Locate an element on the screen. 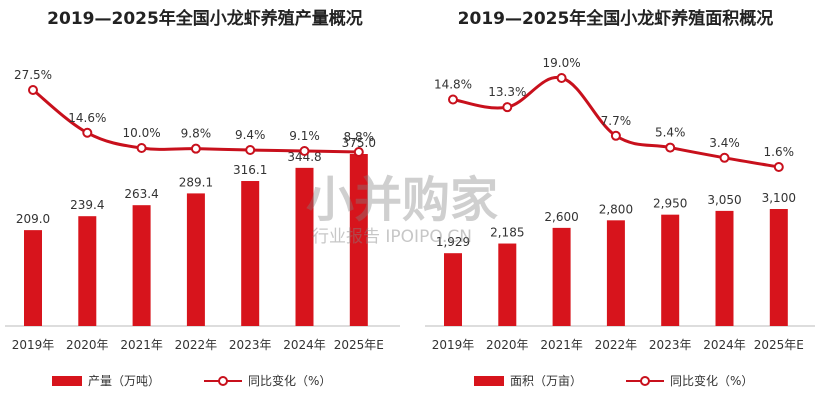  left-yoy-label-2: 10.0% is located at coordinates (142, 133).